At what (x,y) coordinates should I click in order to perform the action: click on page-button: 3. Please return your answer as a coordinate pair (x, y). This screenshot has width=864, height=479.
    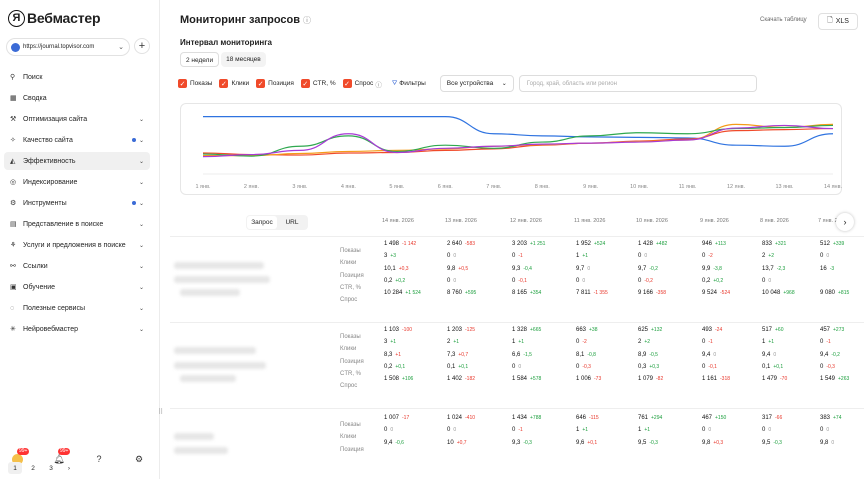
    Looking at the image, I should click on (51, 468).